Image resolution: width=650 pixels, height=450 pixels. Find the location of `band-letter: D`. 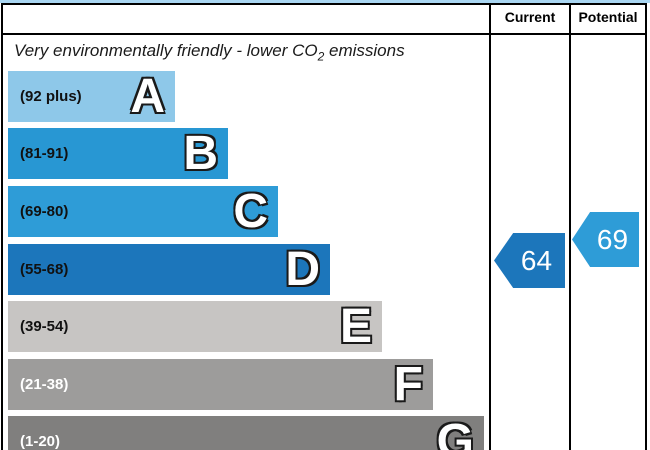

band-letter: D is located at coordinates (302, 269).